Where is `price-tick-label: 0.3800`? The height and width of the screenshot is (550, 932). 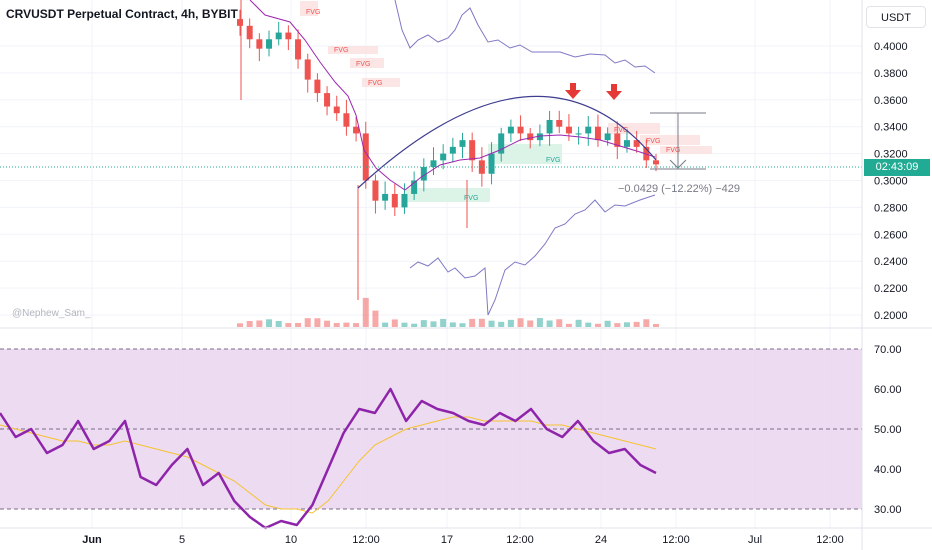 price-tick-label: 0.3800 is located at coordinates (891, 74).